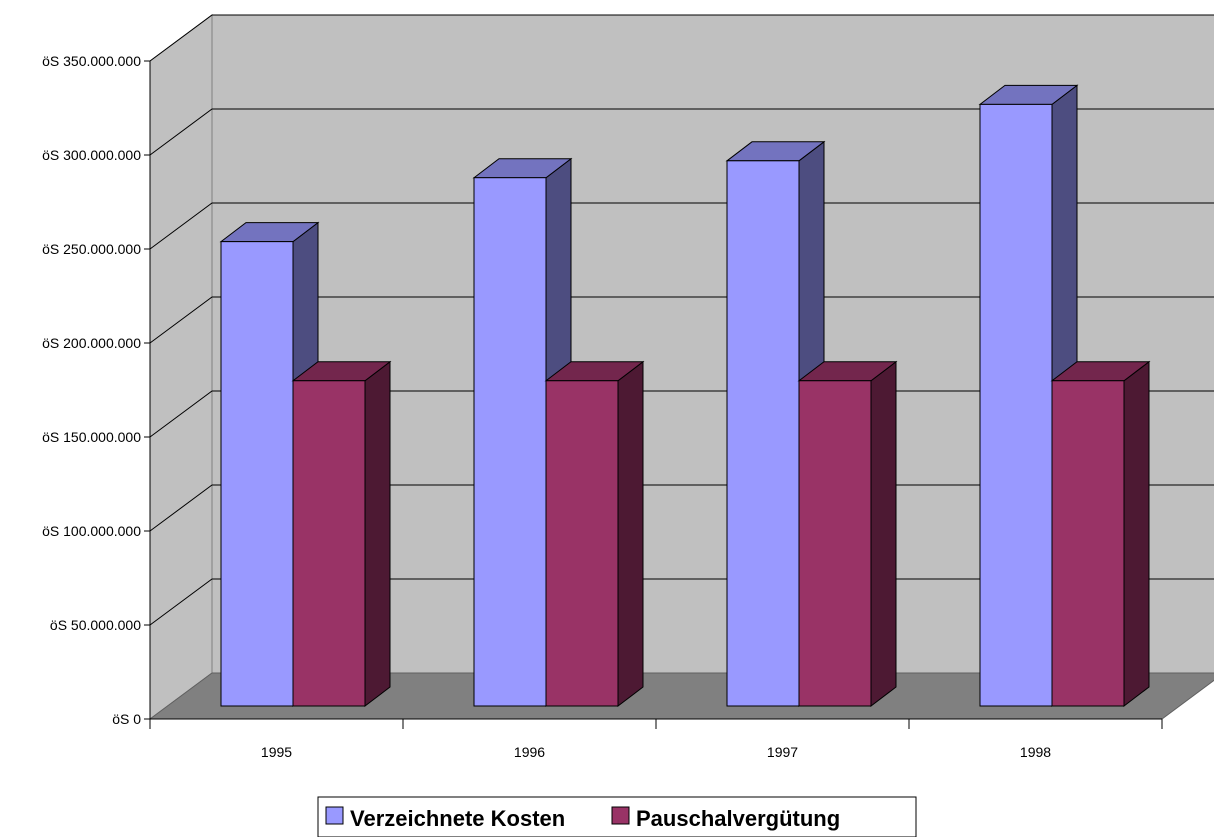  Describe the element at coordinates (782, 752) in the screenshot. I see `x-tick-label: 1997` at that location.